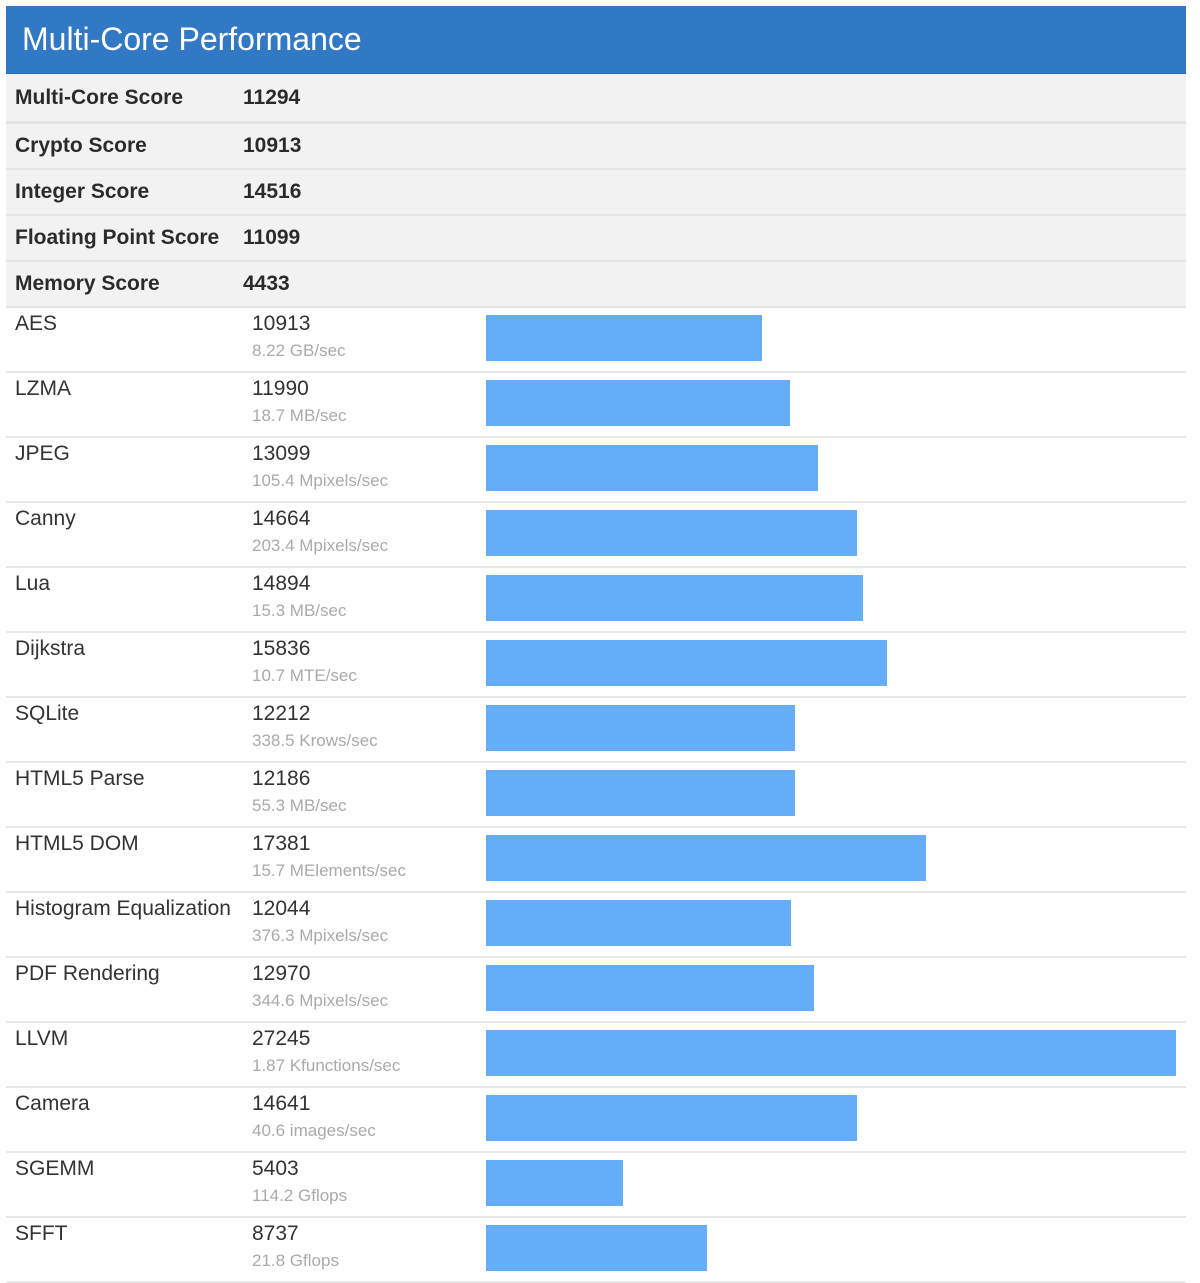  What do you see at coordinates (299, 350) in the screenshot?
I see `benchmark-rate: 8.22 GB/sec` at bounding box center [299, 350].